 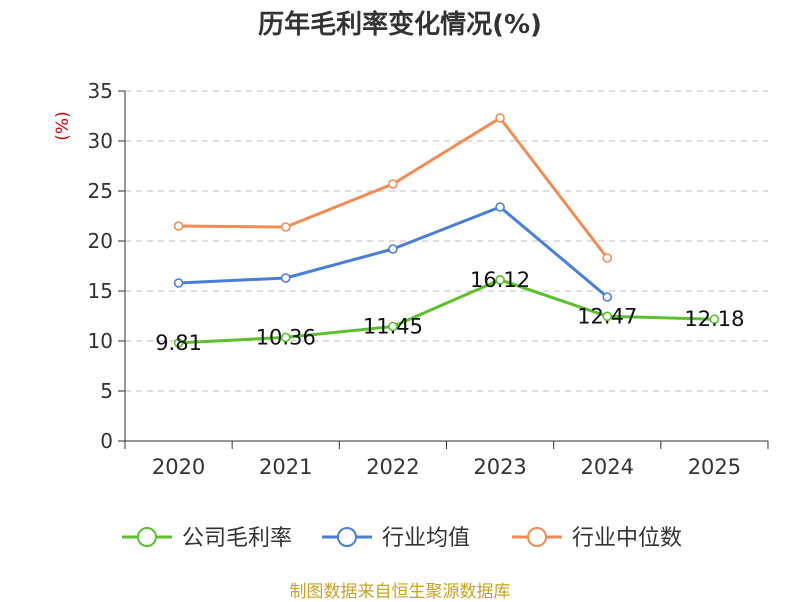 What do you see at coordinates (285, 467) in the screenshot?
I see `x-tick-label: 2021` at bounding box center [285, 467].